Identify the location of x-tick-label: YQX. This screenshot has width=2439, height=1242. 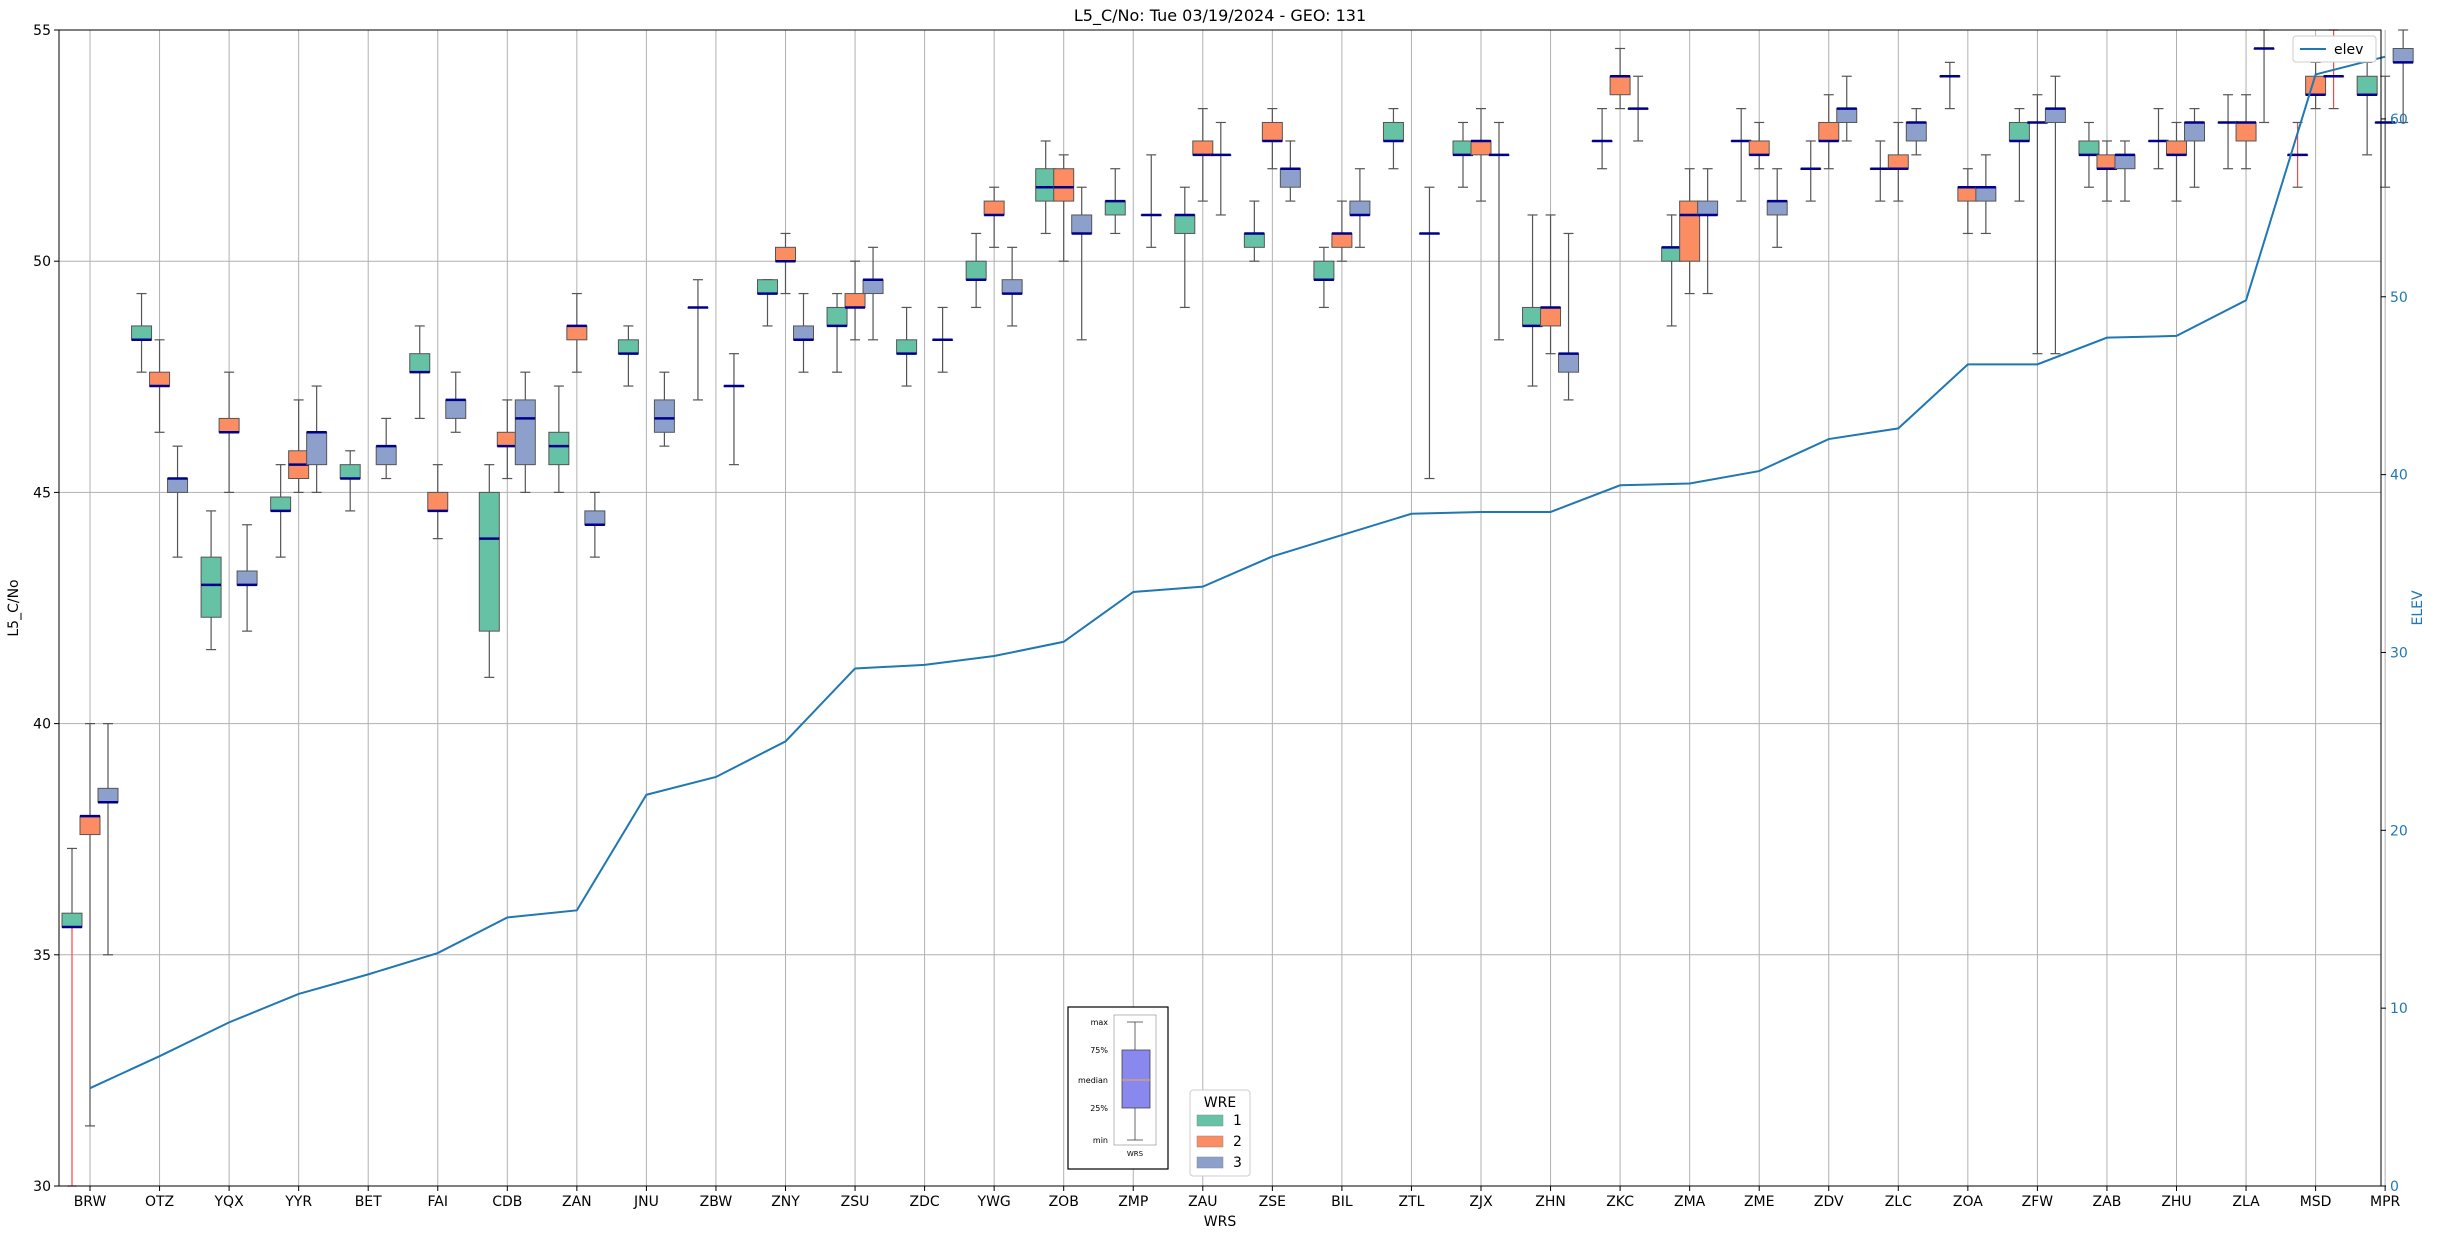
(229, 1202).